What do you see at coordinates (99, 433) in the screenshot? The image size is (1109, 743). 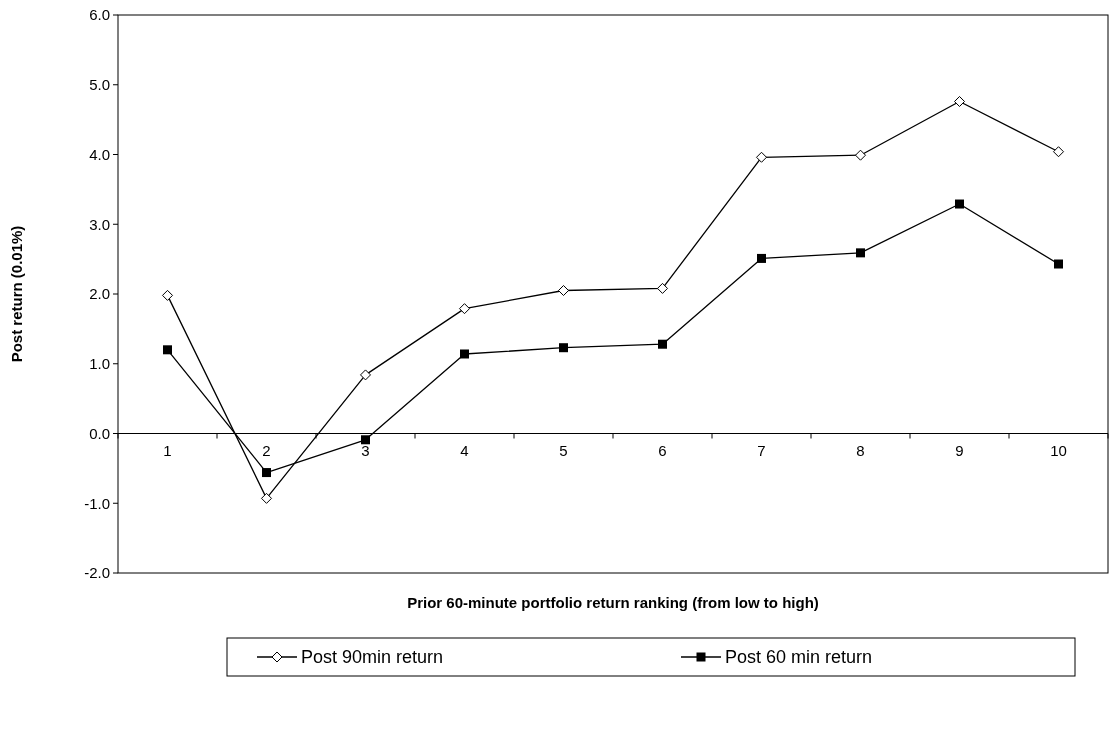 I see `y-tick-label: 0.0` at bounding box center [99, 433].